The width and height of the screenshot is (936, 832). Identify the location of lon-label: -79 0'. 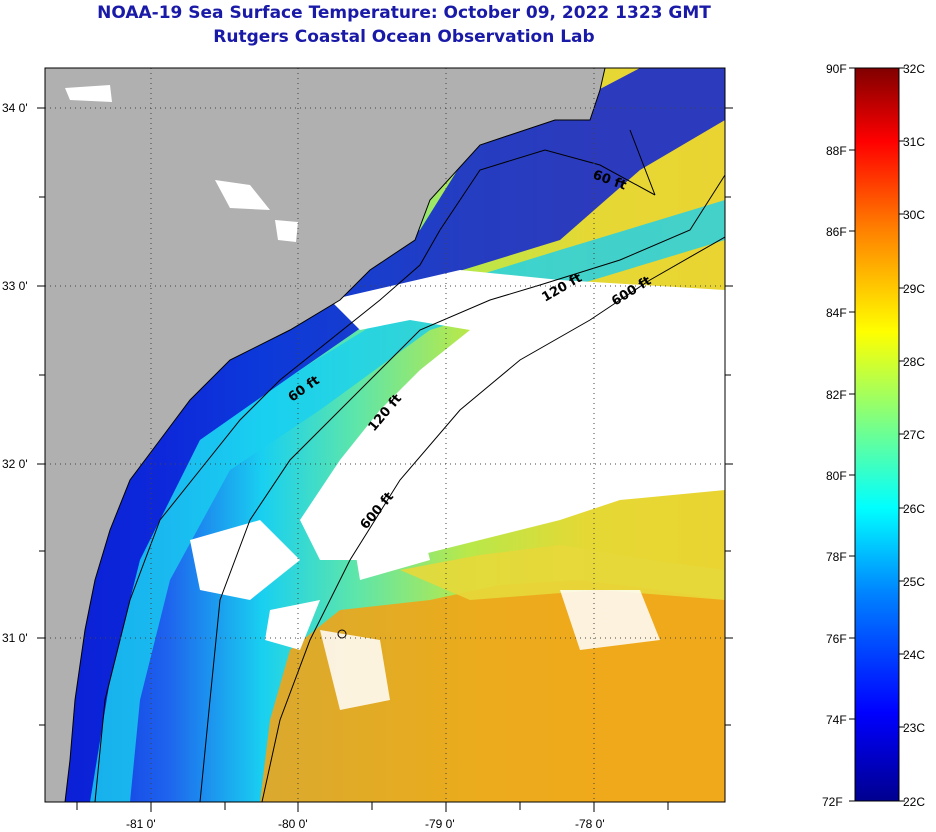
(440, 824).